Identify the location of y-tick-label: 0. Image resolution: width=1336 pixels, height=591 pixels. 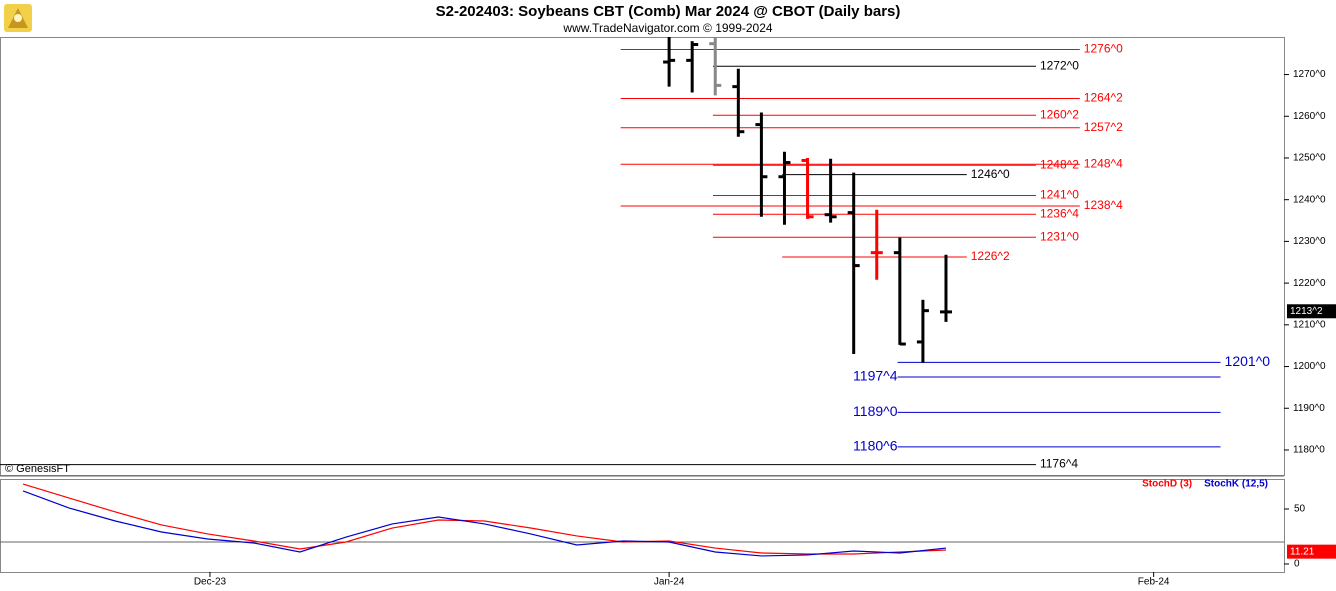
(1297, 564).